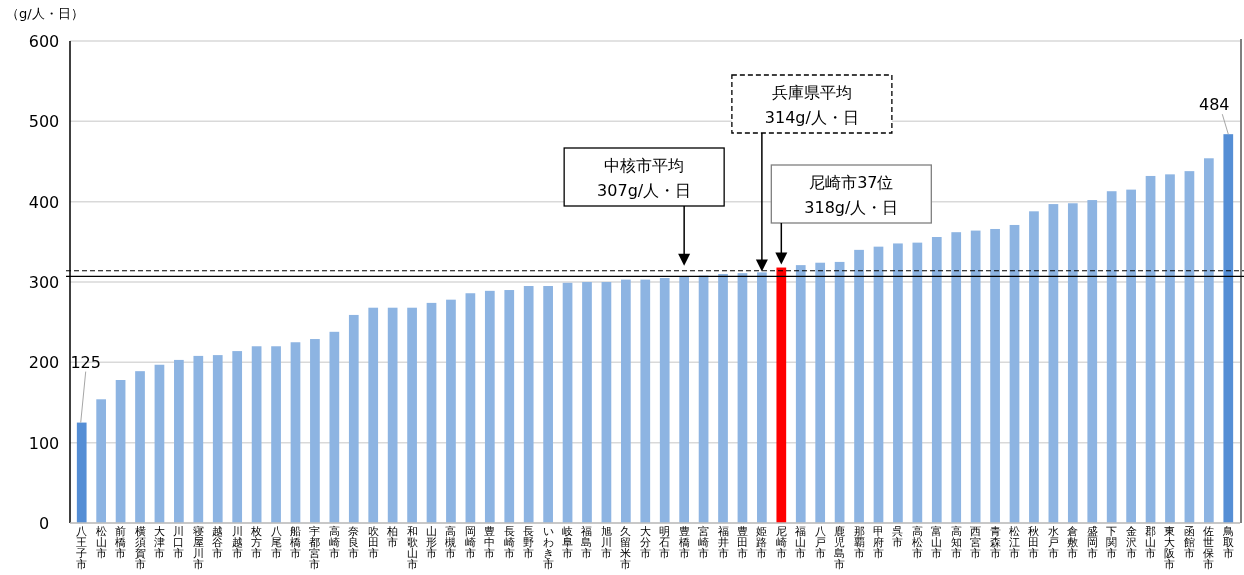  I want to click on x-tick-label: 川越市, so click(237, 542).